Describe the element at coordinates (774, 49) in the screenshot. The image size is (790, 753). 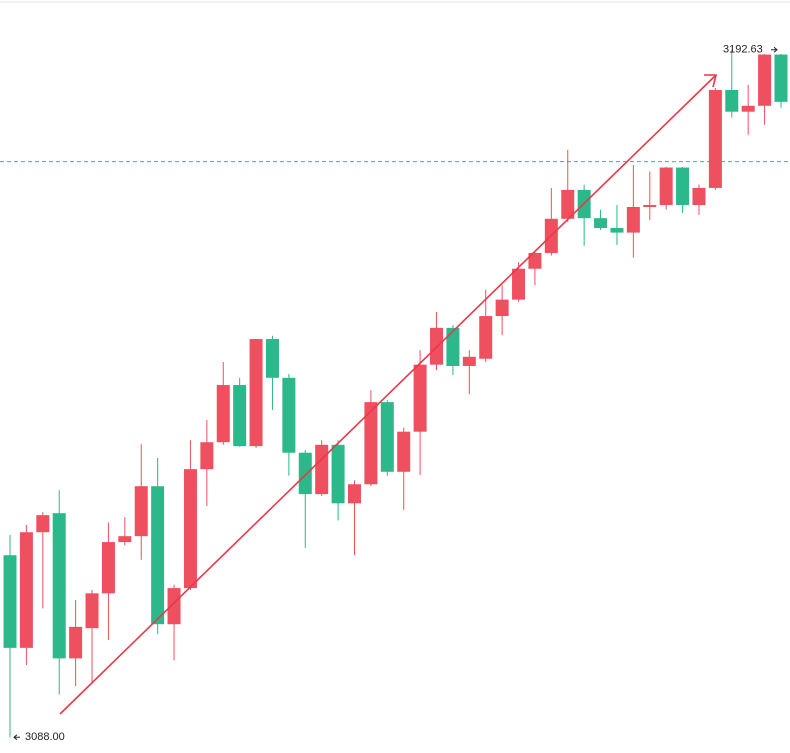
I see `max-label-arrow` at that location.